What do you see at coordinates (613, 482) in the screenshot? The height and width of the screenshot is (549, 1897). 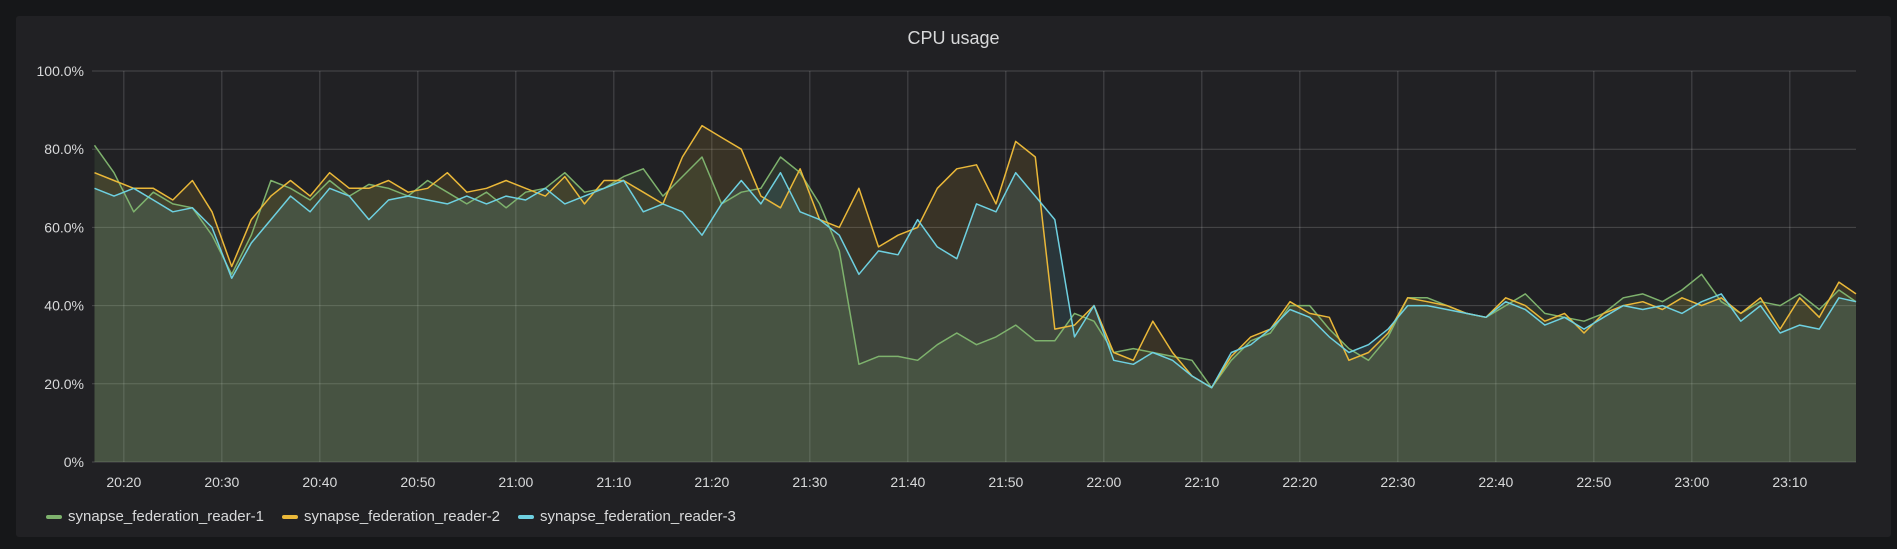 I see `x-tick-label: 21:10` at bounding box center [613, 482].